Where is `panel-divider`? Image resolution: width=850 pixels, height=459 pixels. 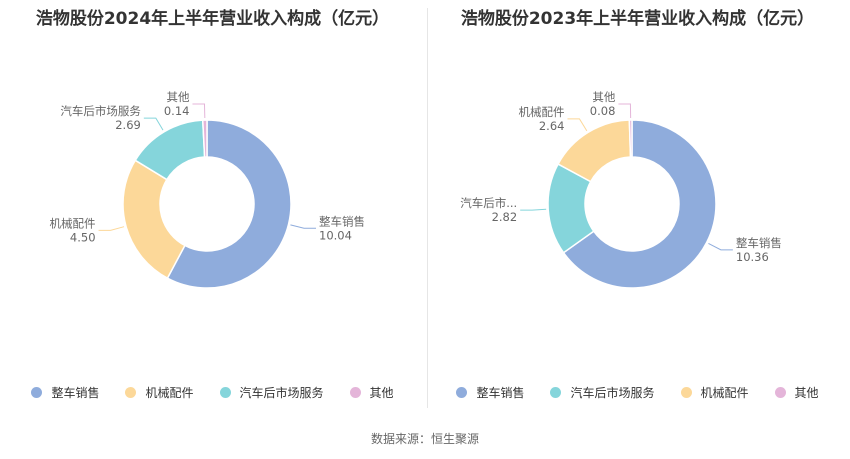
panel-divider is located at coordinates (427, 208).